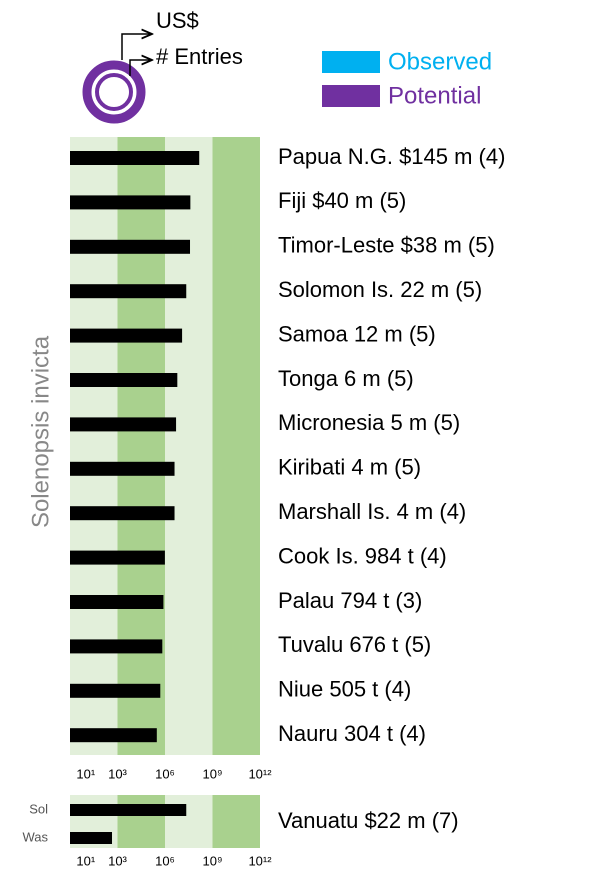  I want to click on annotation: Vanuatu $22 m (7), so click(368, 820).